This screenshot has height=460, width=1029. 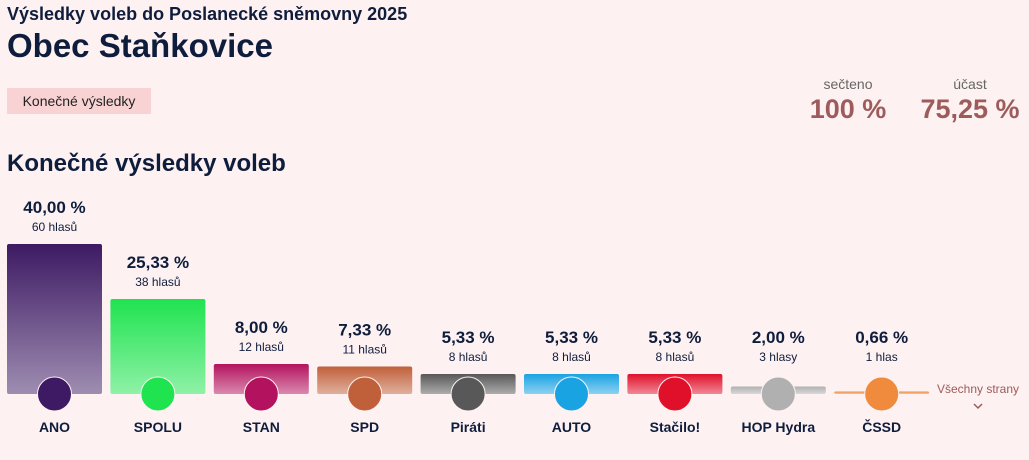 What do you see at coordinates (54, 207) in the screenshot?
I see `value-label: 40,00 %` at bounding box center [54, 207].